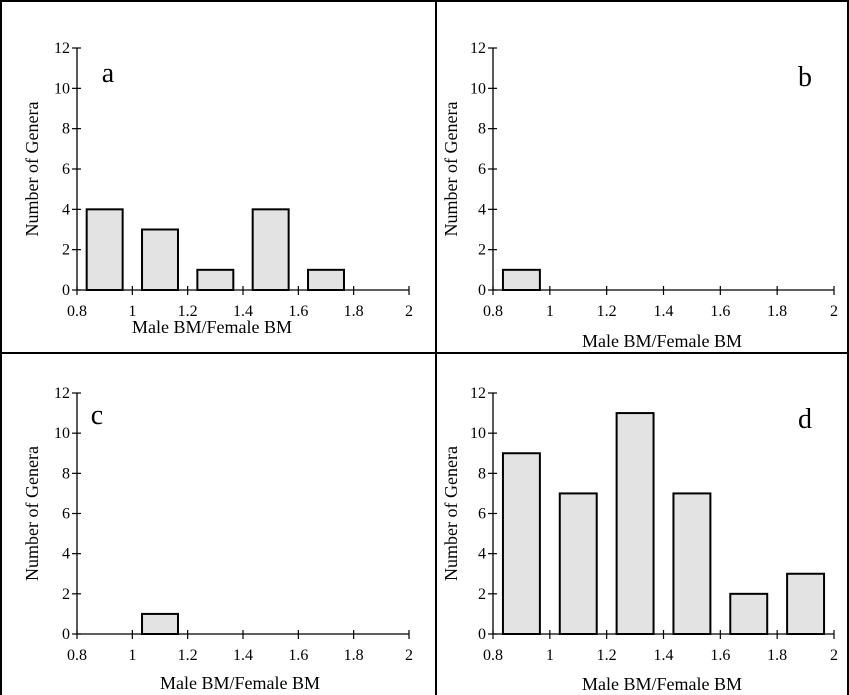 The image size is (849, 695). I want to click on panel-letter: a, so click(108, 73).